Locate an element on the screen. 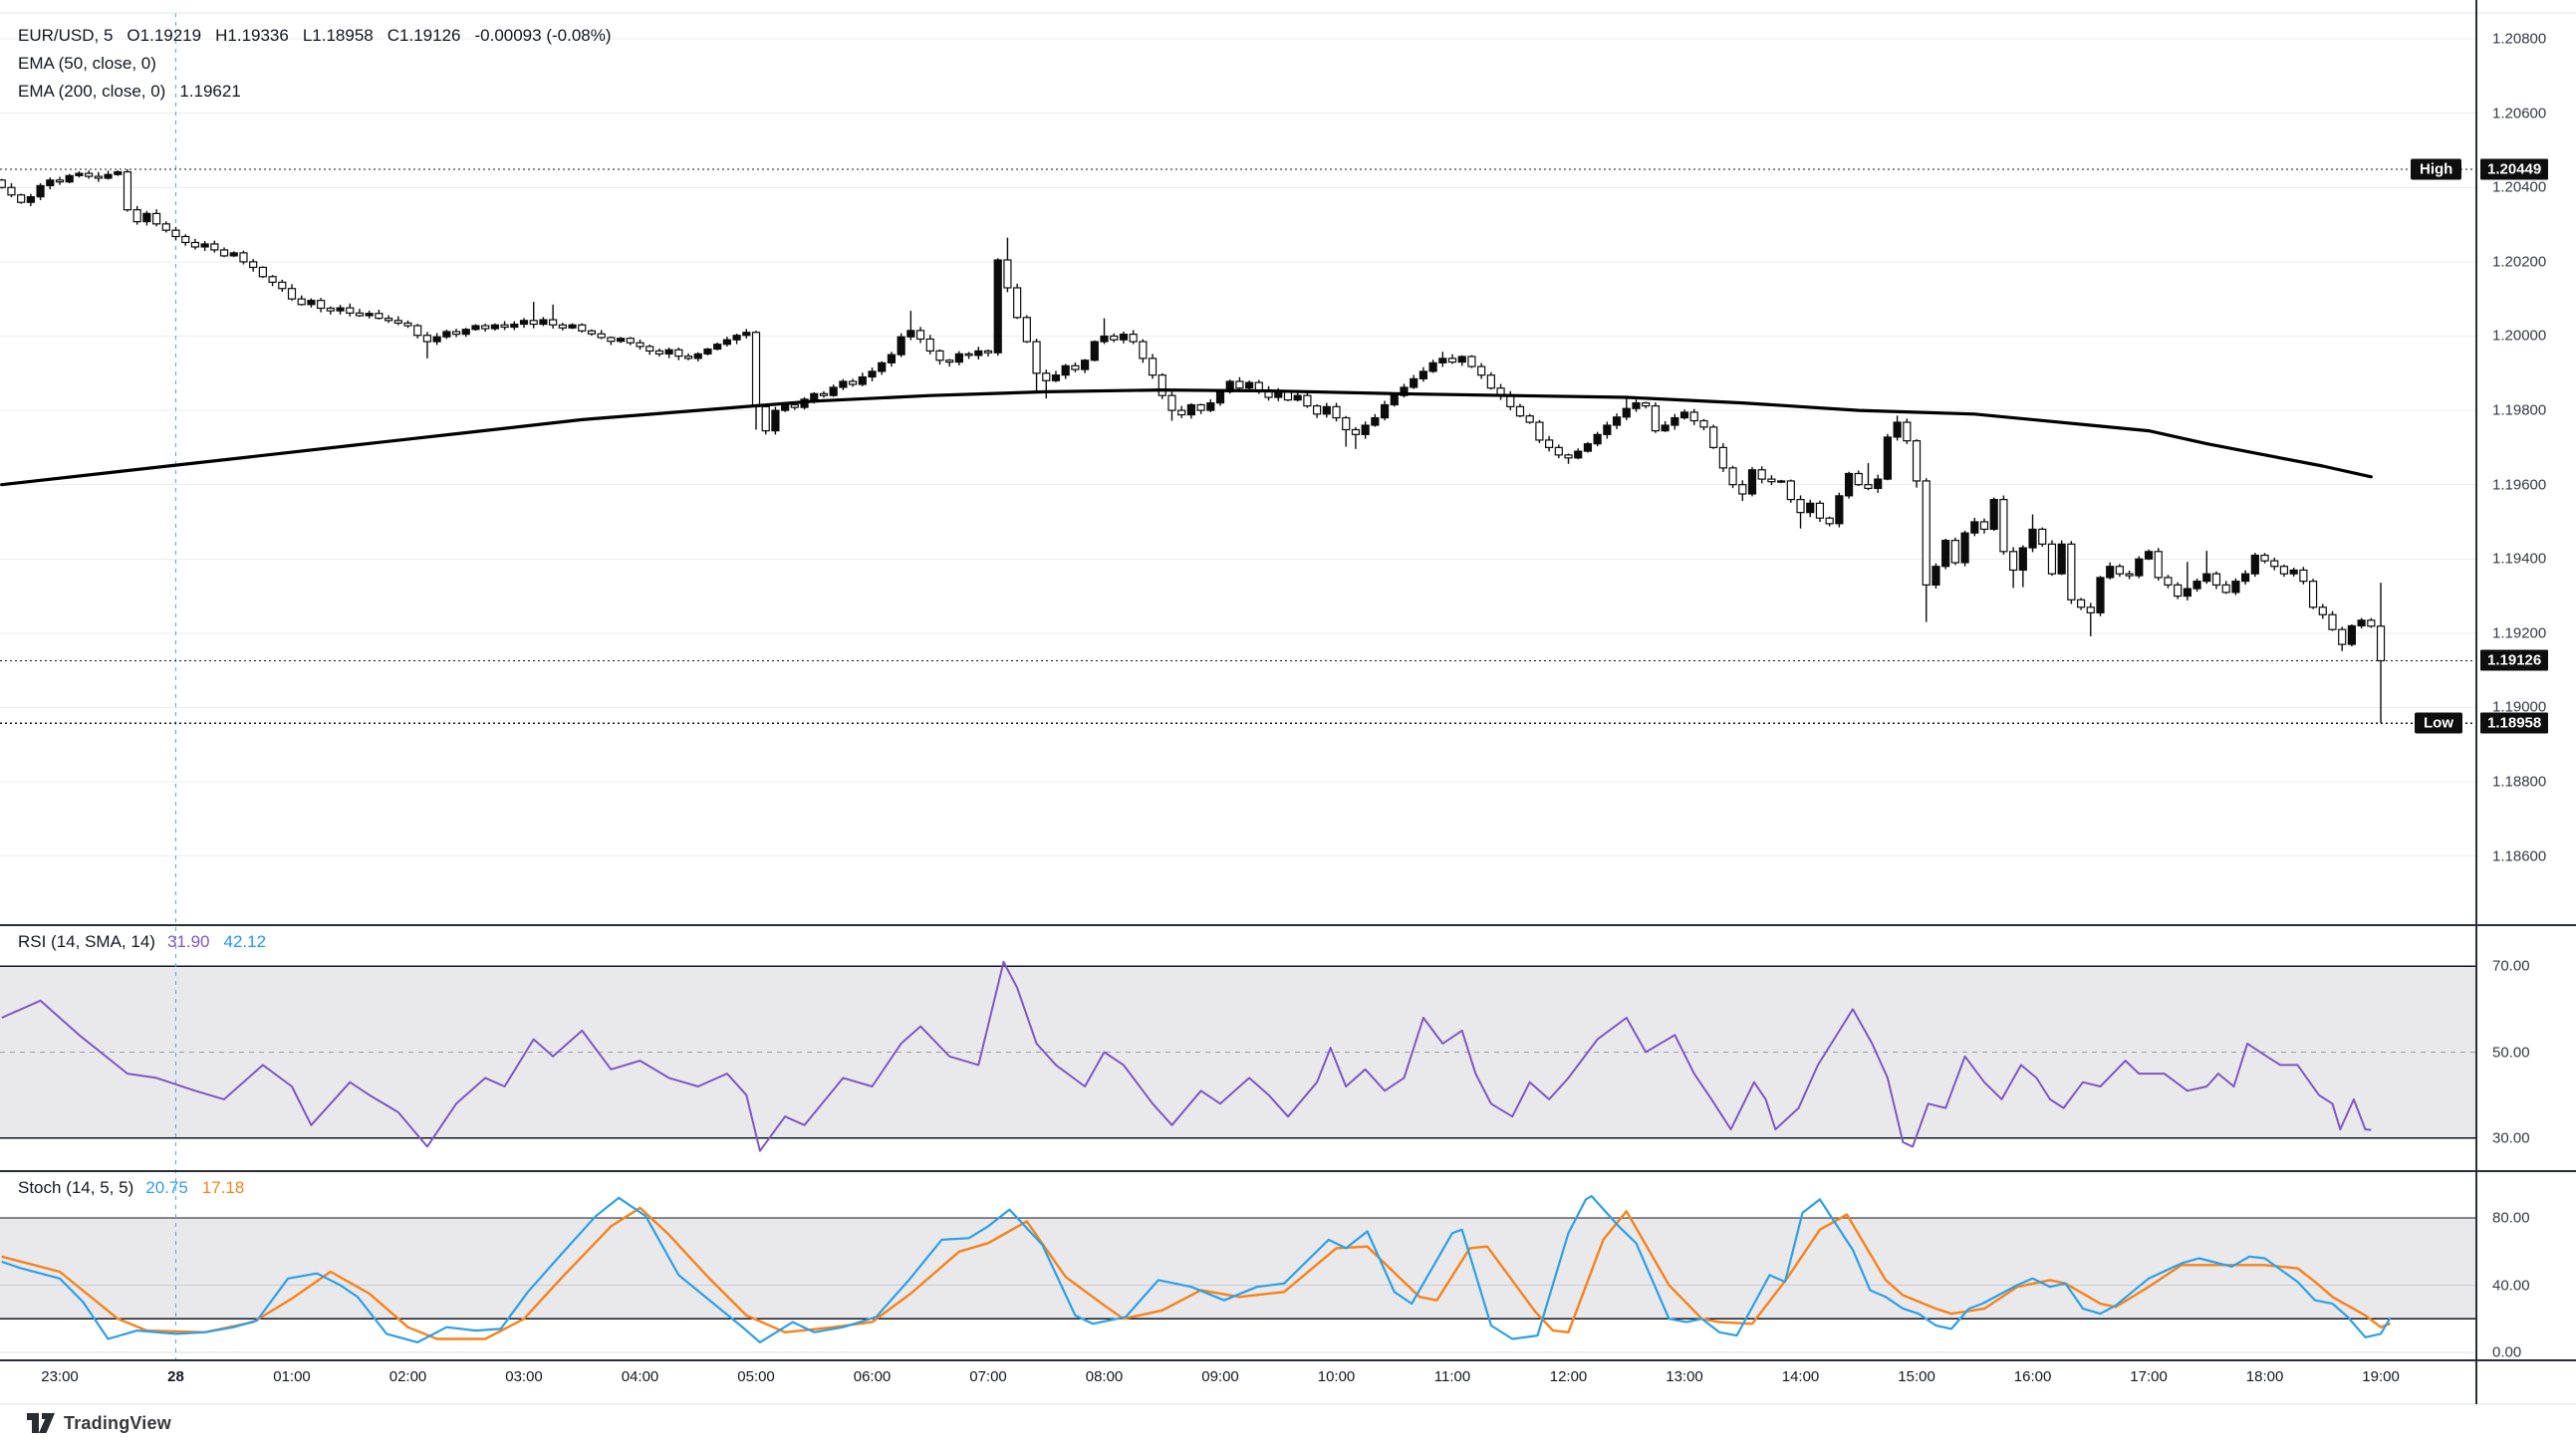  symbol-name: EUR/USD, 5 is located at coordinates (66, 35).